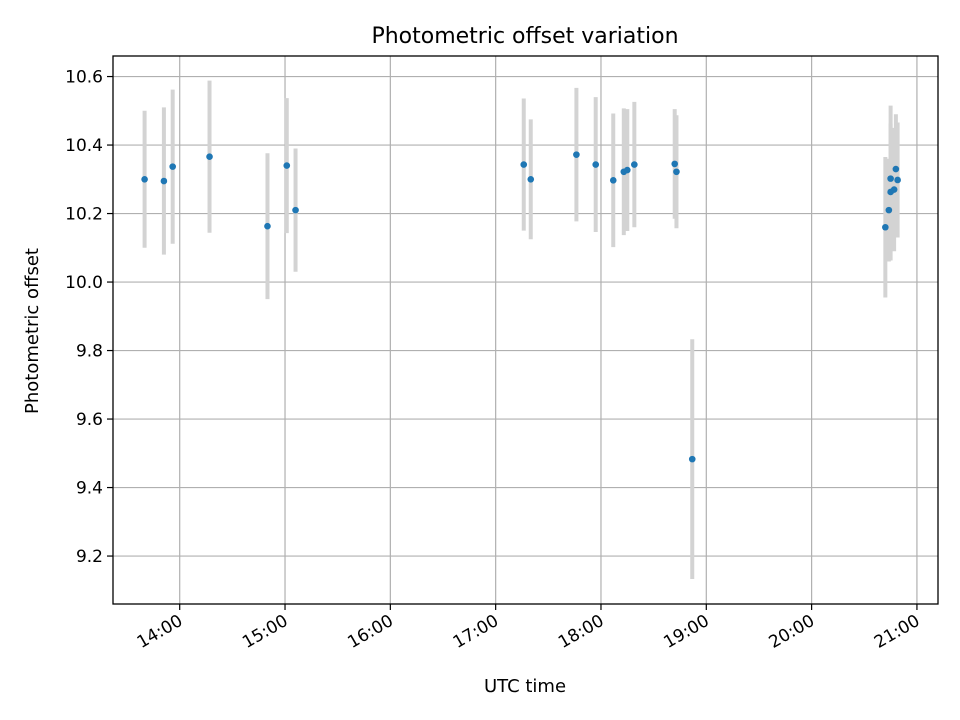 This screenshot has width=960, height=720. What do you see at coordinates (89, 557) in the screenshot?
I see `y-tick-label: 9.2` at bounding box center [89, 557].